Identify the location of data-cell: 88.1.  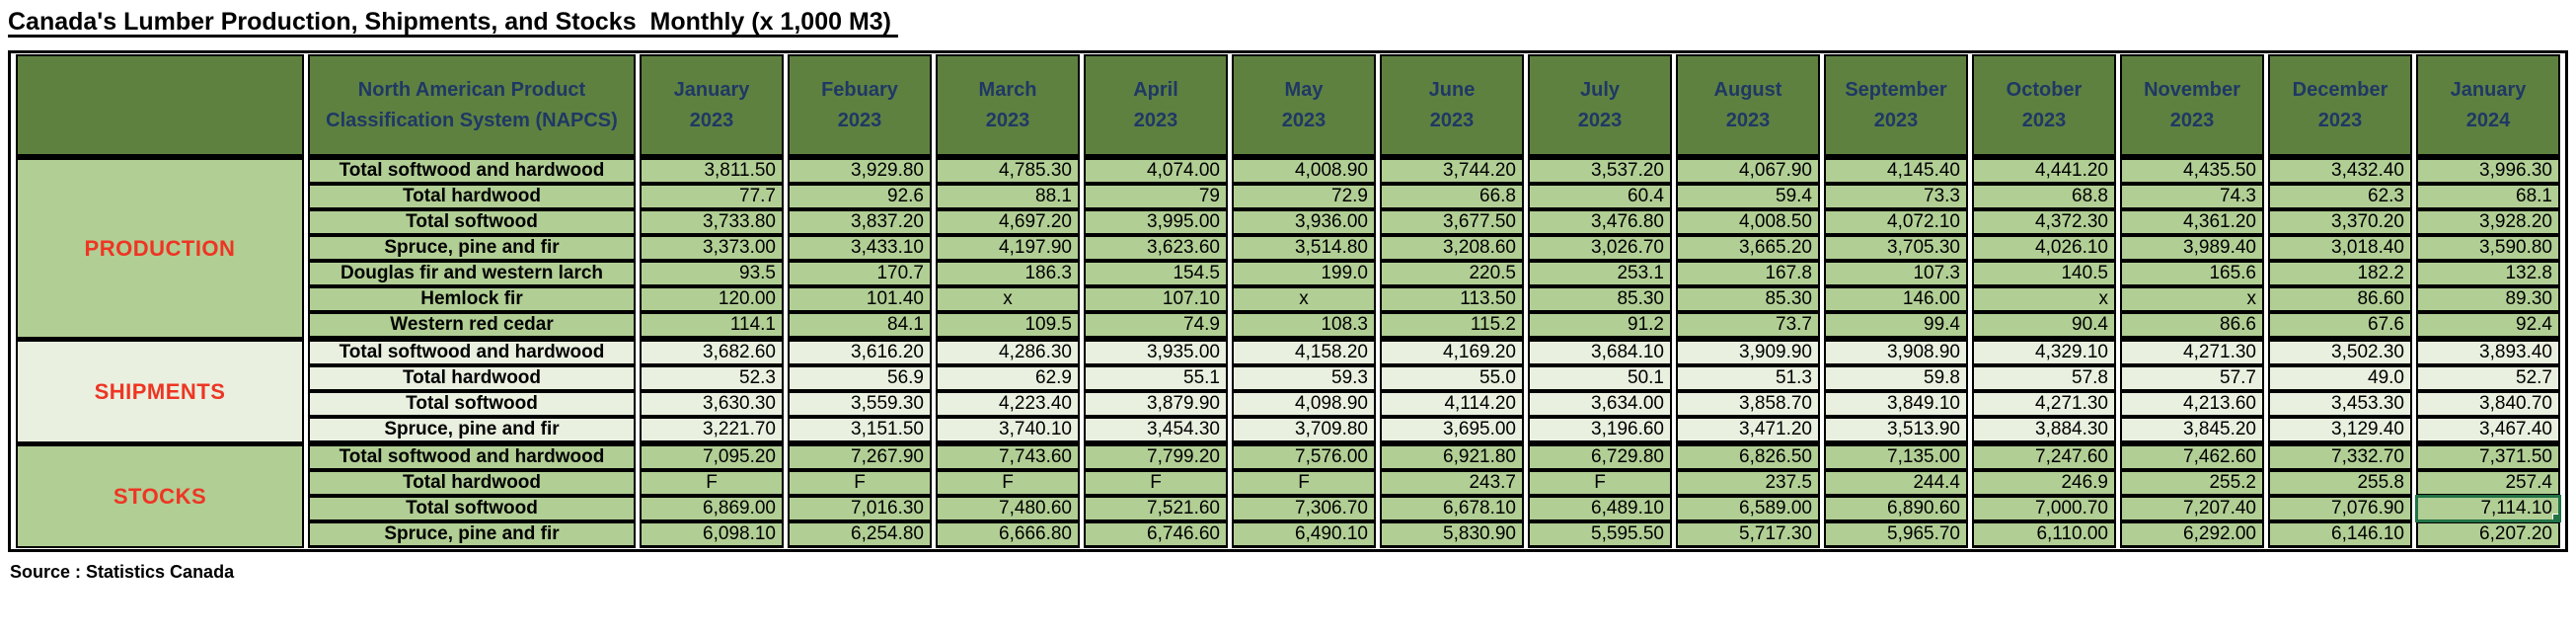
(1008, 196).